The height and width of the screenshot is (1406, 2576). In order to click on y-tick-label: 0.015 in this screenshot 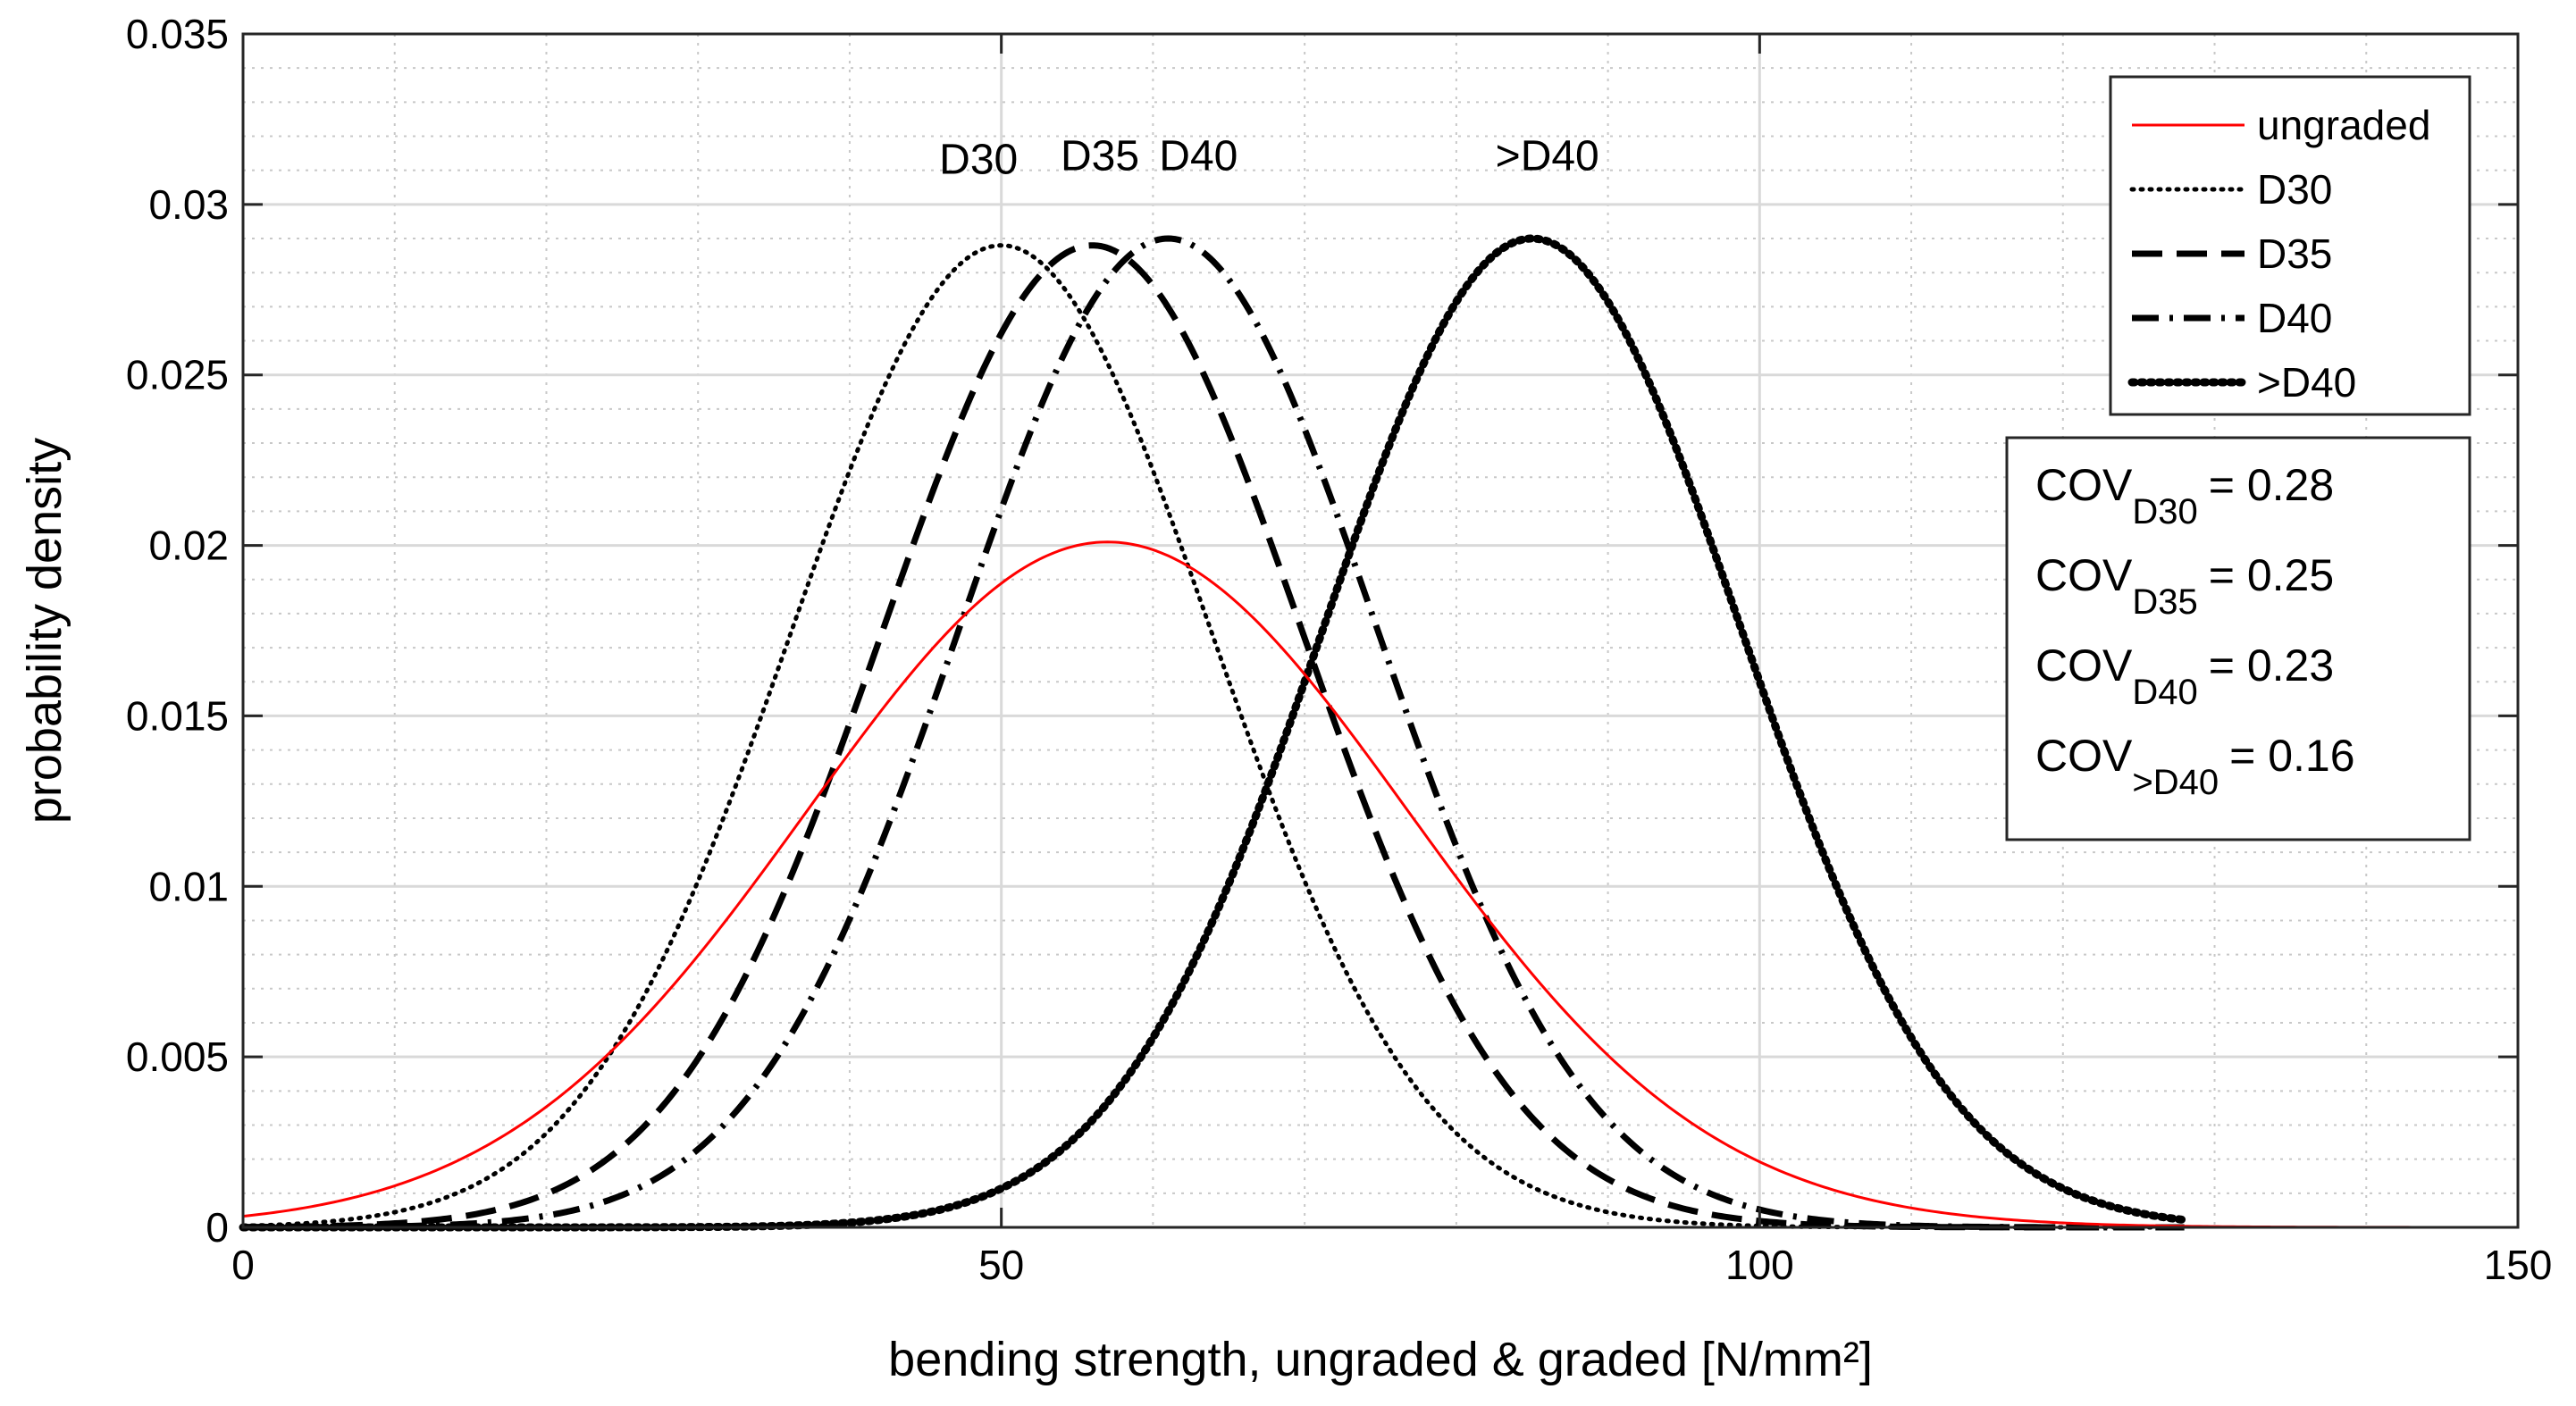, I will do `click(177, 716)`.